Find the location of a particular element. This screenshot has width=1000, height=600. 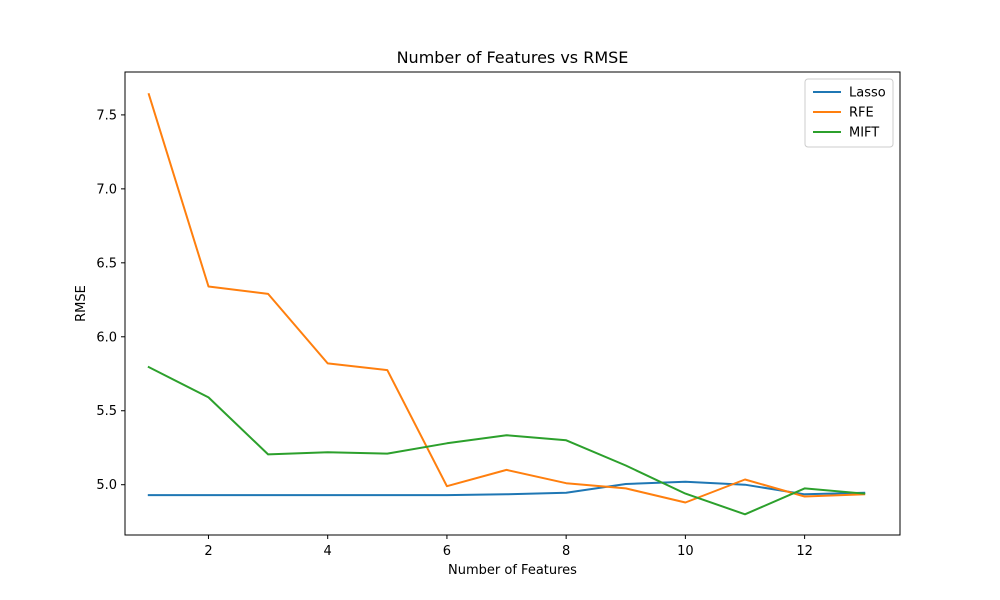

y-tick-label: 7.5 is located at coordinates (106, 115).